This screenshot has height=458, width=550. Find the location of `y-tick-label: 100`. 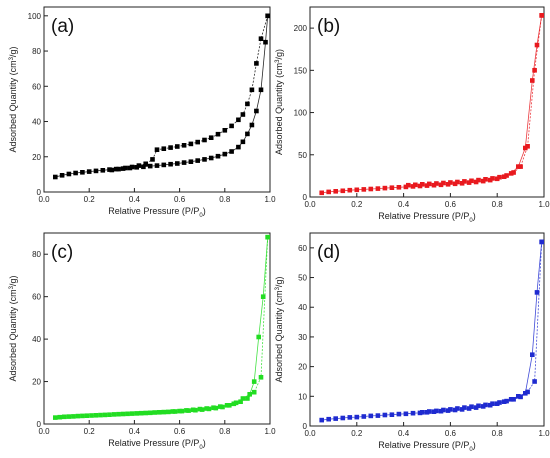

y-tick-label: 100 is located at coordinates (301, 113).